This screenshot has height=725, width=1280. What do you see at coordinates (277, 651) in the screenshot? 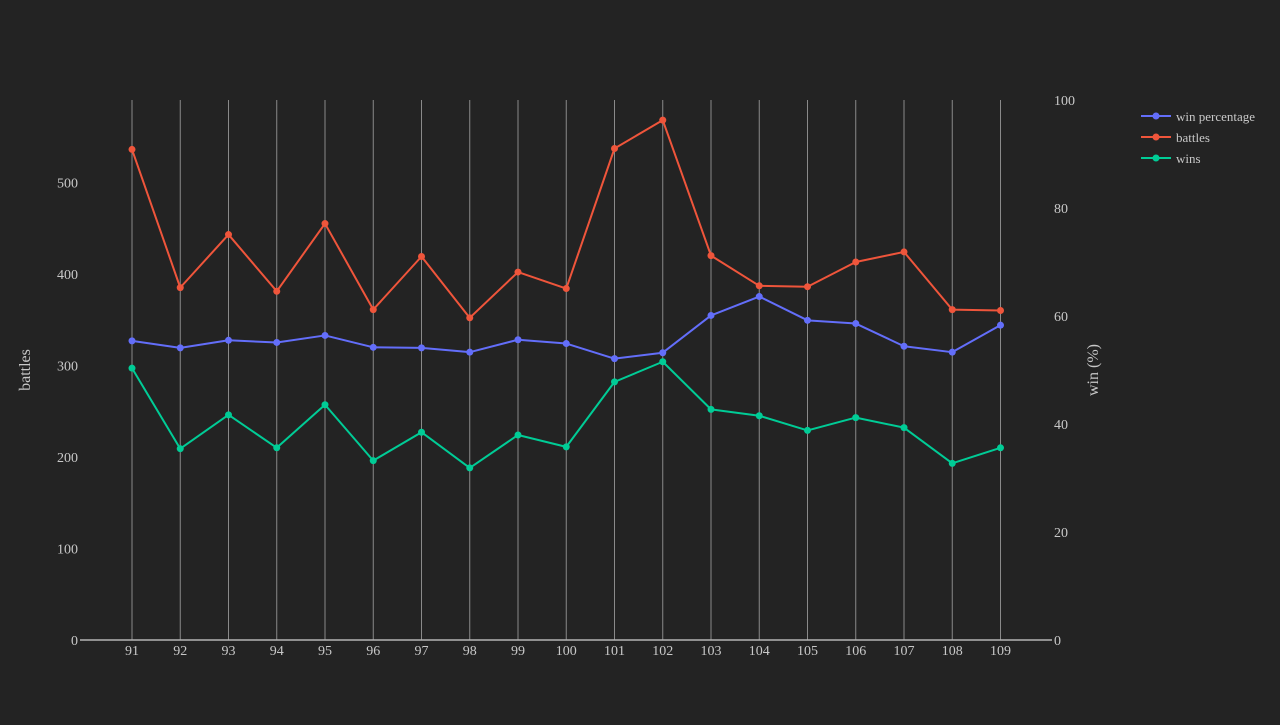
I see `x-tick-label: 94` at bounding box center [277, 651].